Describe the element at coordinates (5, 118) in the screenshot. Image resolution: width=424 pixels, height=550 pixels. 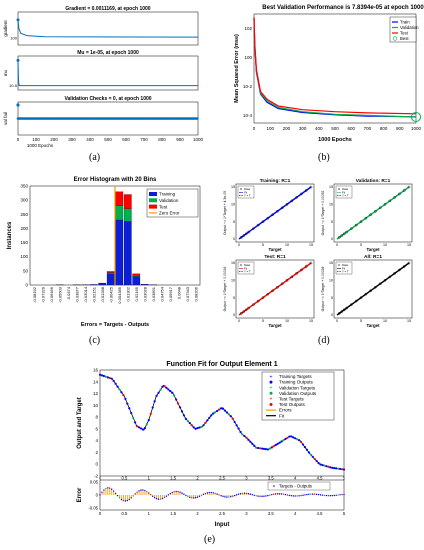
I see `subplot-ylabel: val fail` at that location.